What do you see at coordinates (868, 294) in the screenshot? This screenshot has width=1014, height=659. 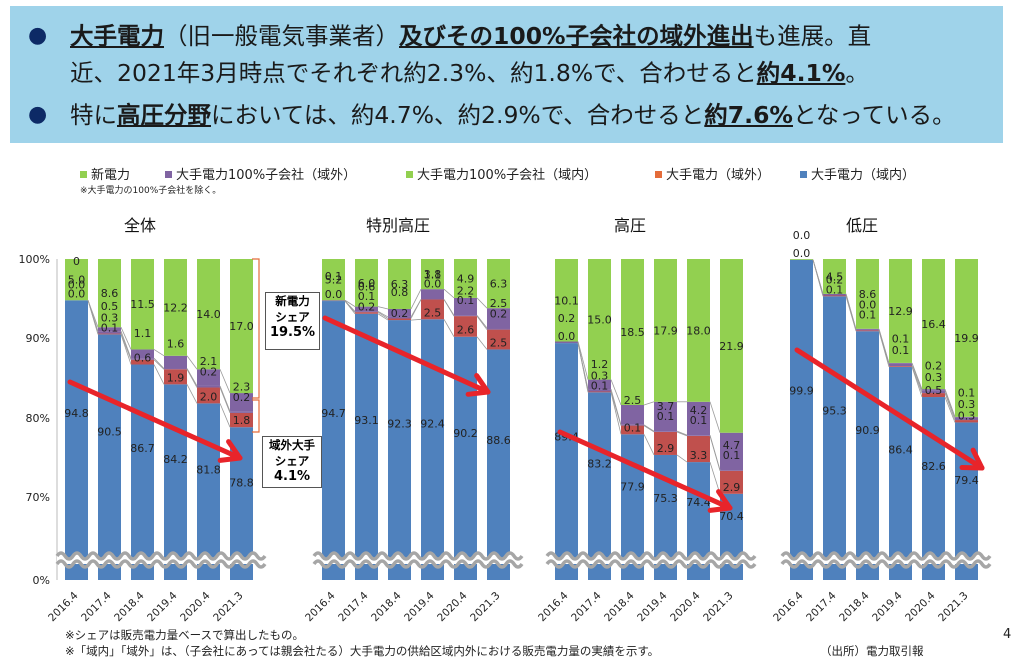 I see `data-label: 8.6` at bounding box center [868, 294].